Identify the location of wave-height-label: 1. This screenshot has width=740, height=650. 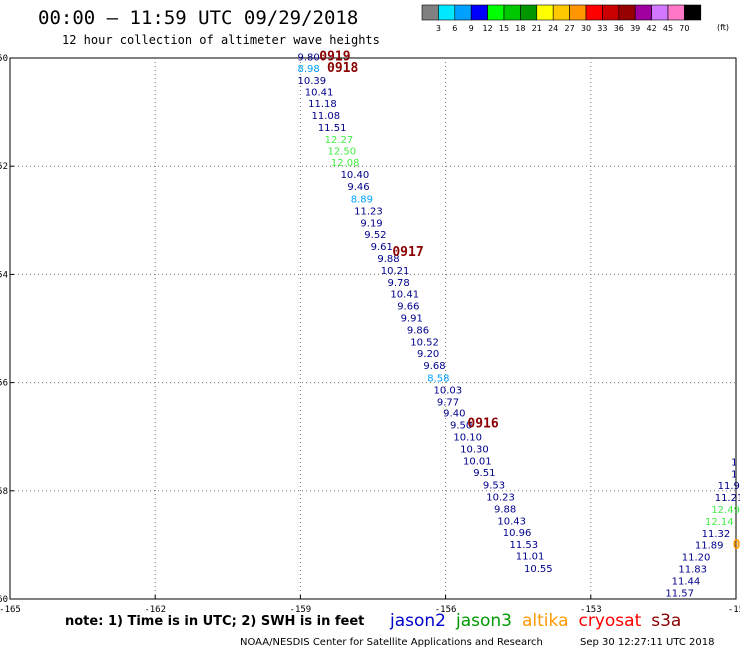
(734, 474).